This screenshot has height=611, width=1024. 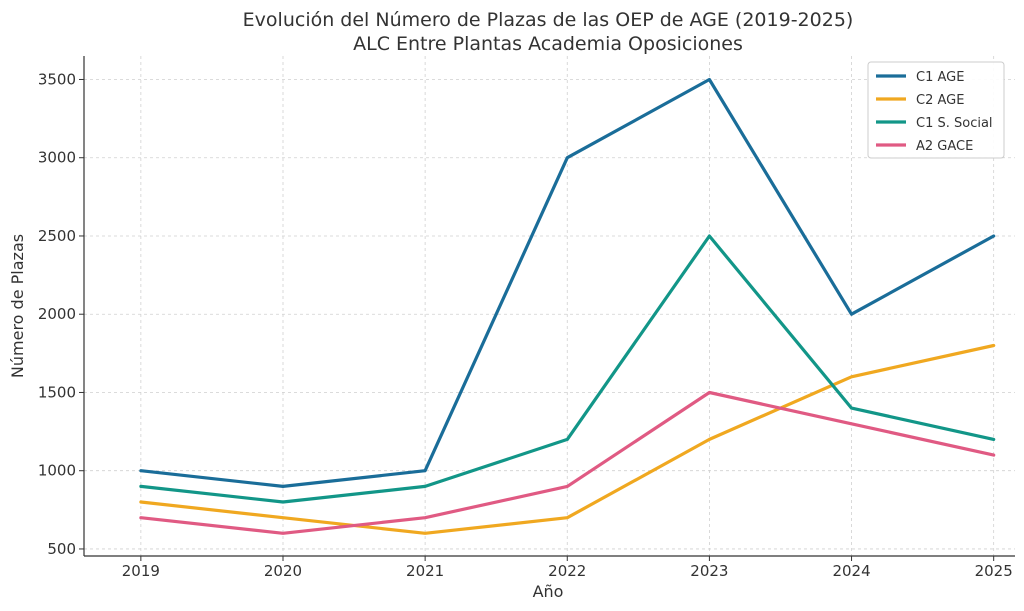 What do you see at coordinates (940, 100) in the screenshot?
I see `legend-label: C2 AGE` at bounding box center [940, 100].